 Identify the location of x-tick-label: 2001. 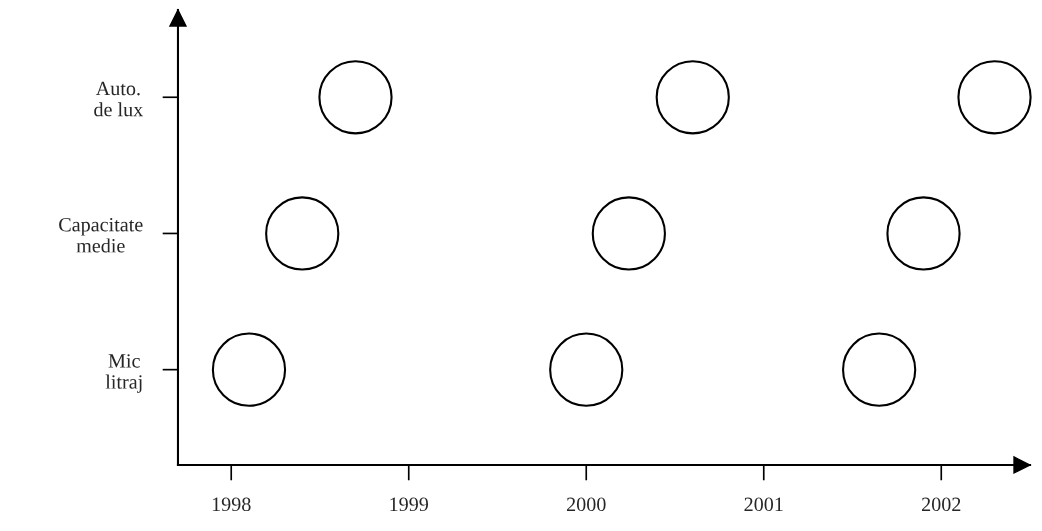
(763, 504).